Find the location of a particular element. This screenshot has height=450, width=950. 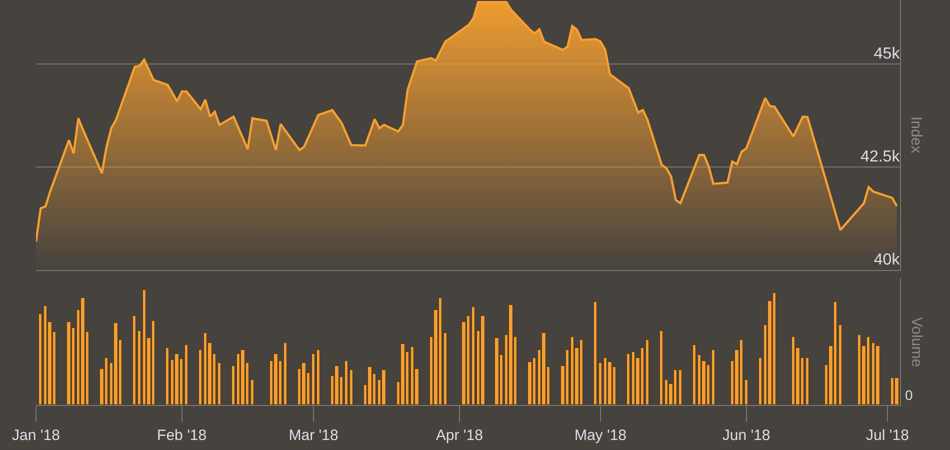

y-tick-label: 40k is located at coordinates (887, 259).